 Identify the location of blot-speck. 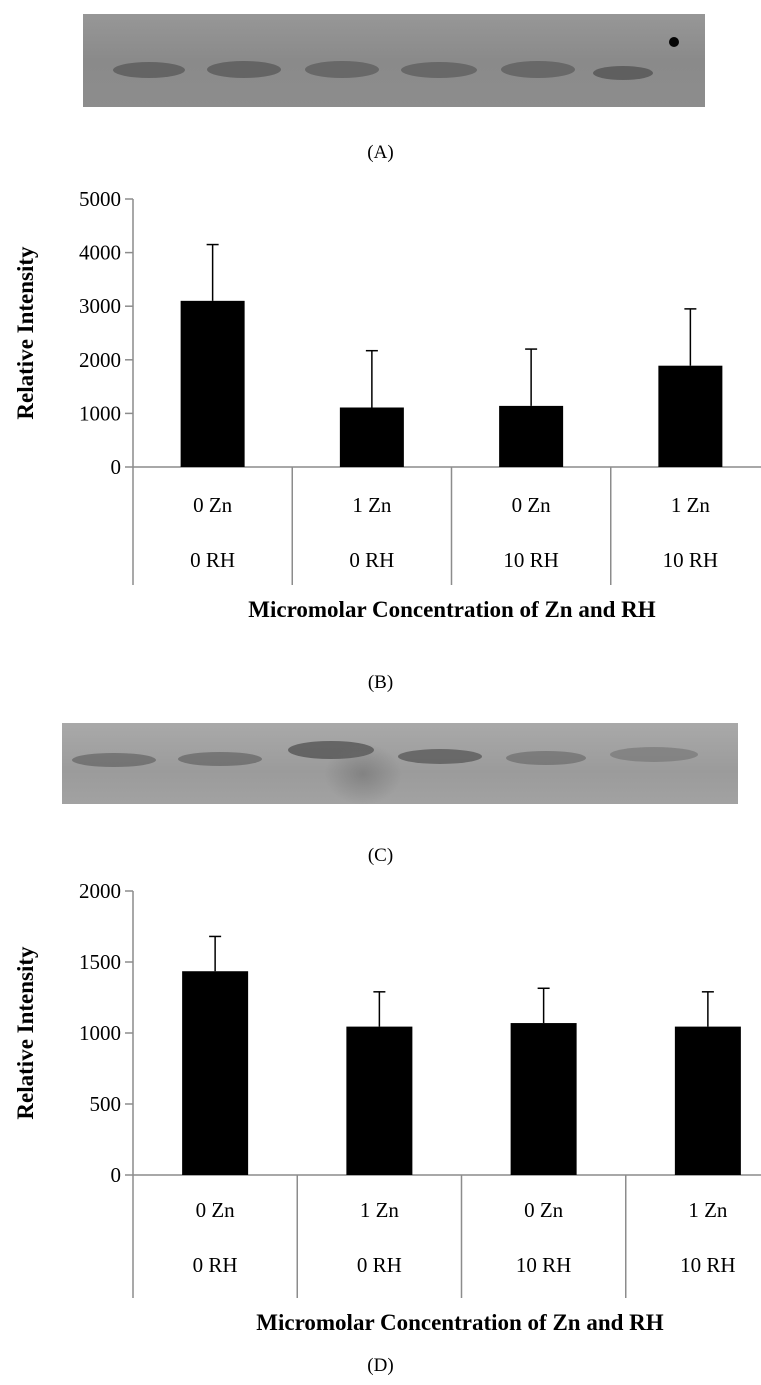
(674, 42).